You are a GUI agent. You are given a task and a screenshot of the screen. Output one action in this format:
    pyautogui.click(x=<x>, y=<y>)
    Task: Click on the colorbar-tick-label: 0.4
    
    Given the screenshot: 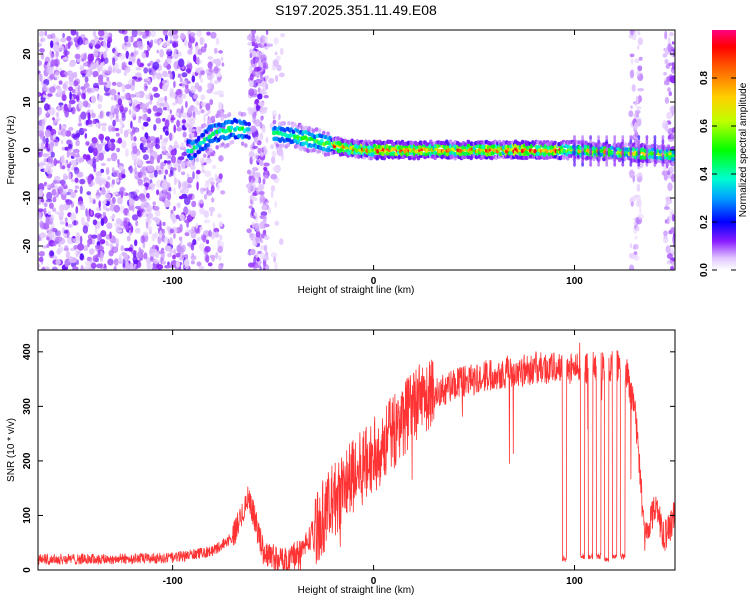 What is the action you would take?
    pyautogui.click(x=704, y=174)
    